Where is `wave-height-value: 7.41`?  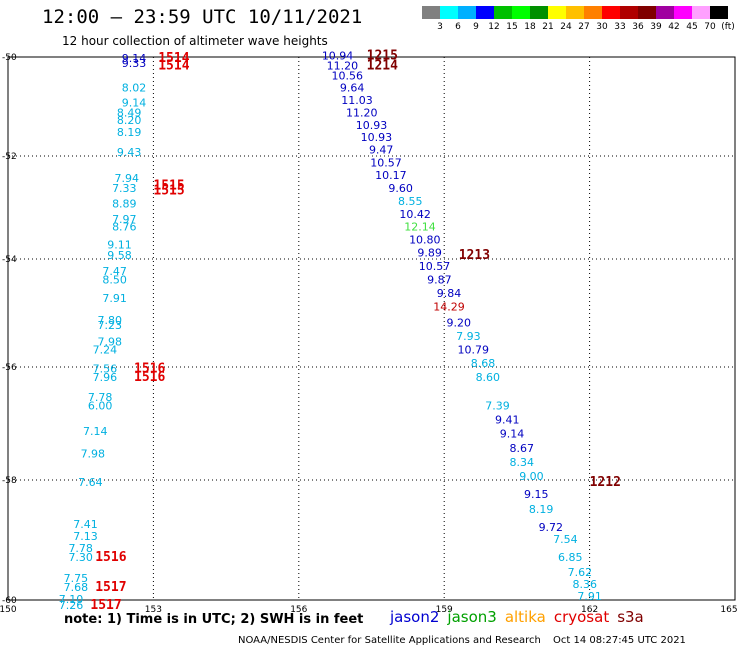 wave-height-value: 7.41 is located at coordinates (85, 524).